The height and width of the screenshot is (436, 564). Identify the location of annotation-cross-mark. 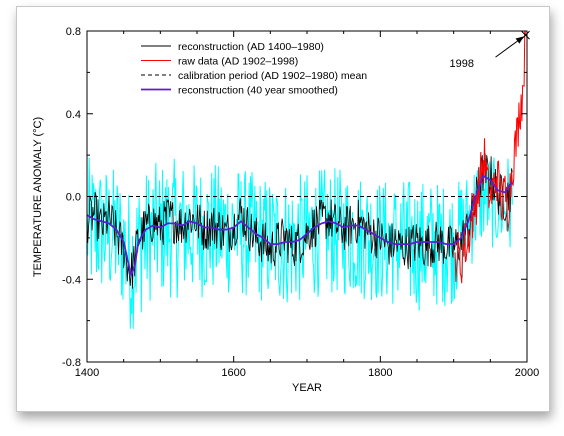
(525, 35).